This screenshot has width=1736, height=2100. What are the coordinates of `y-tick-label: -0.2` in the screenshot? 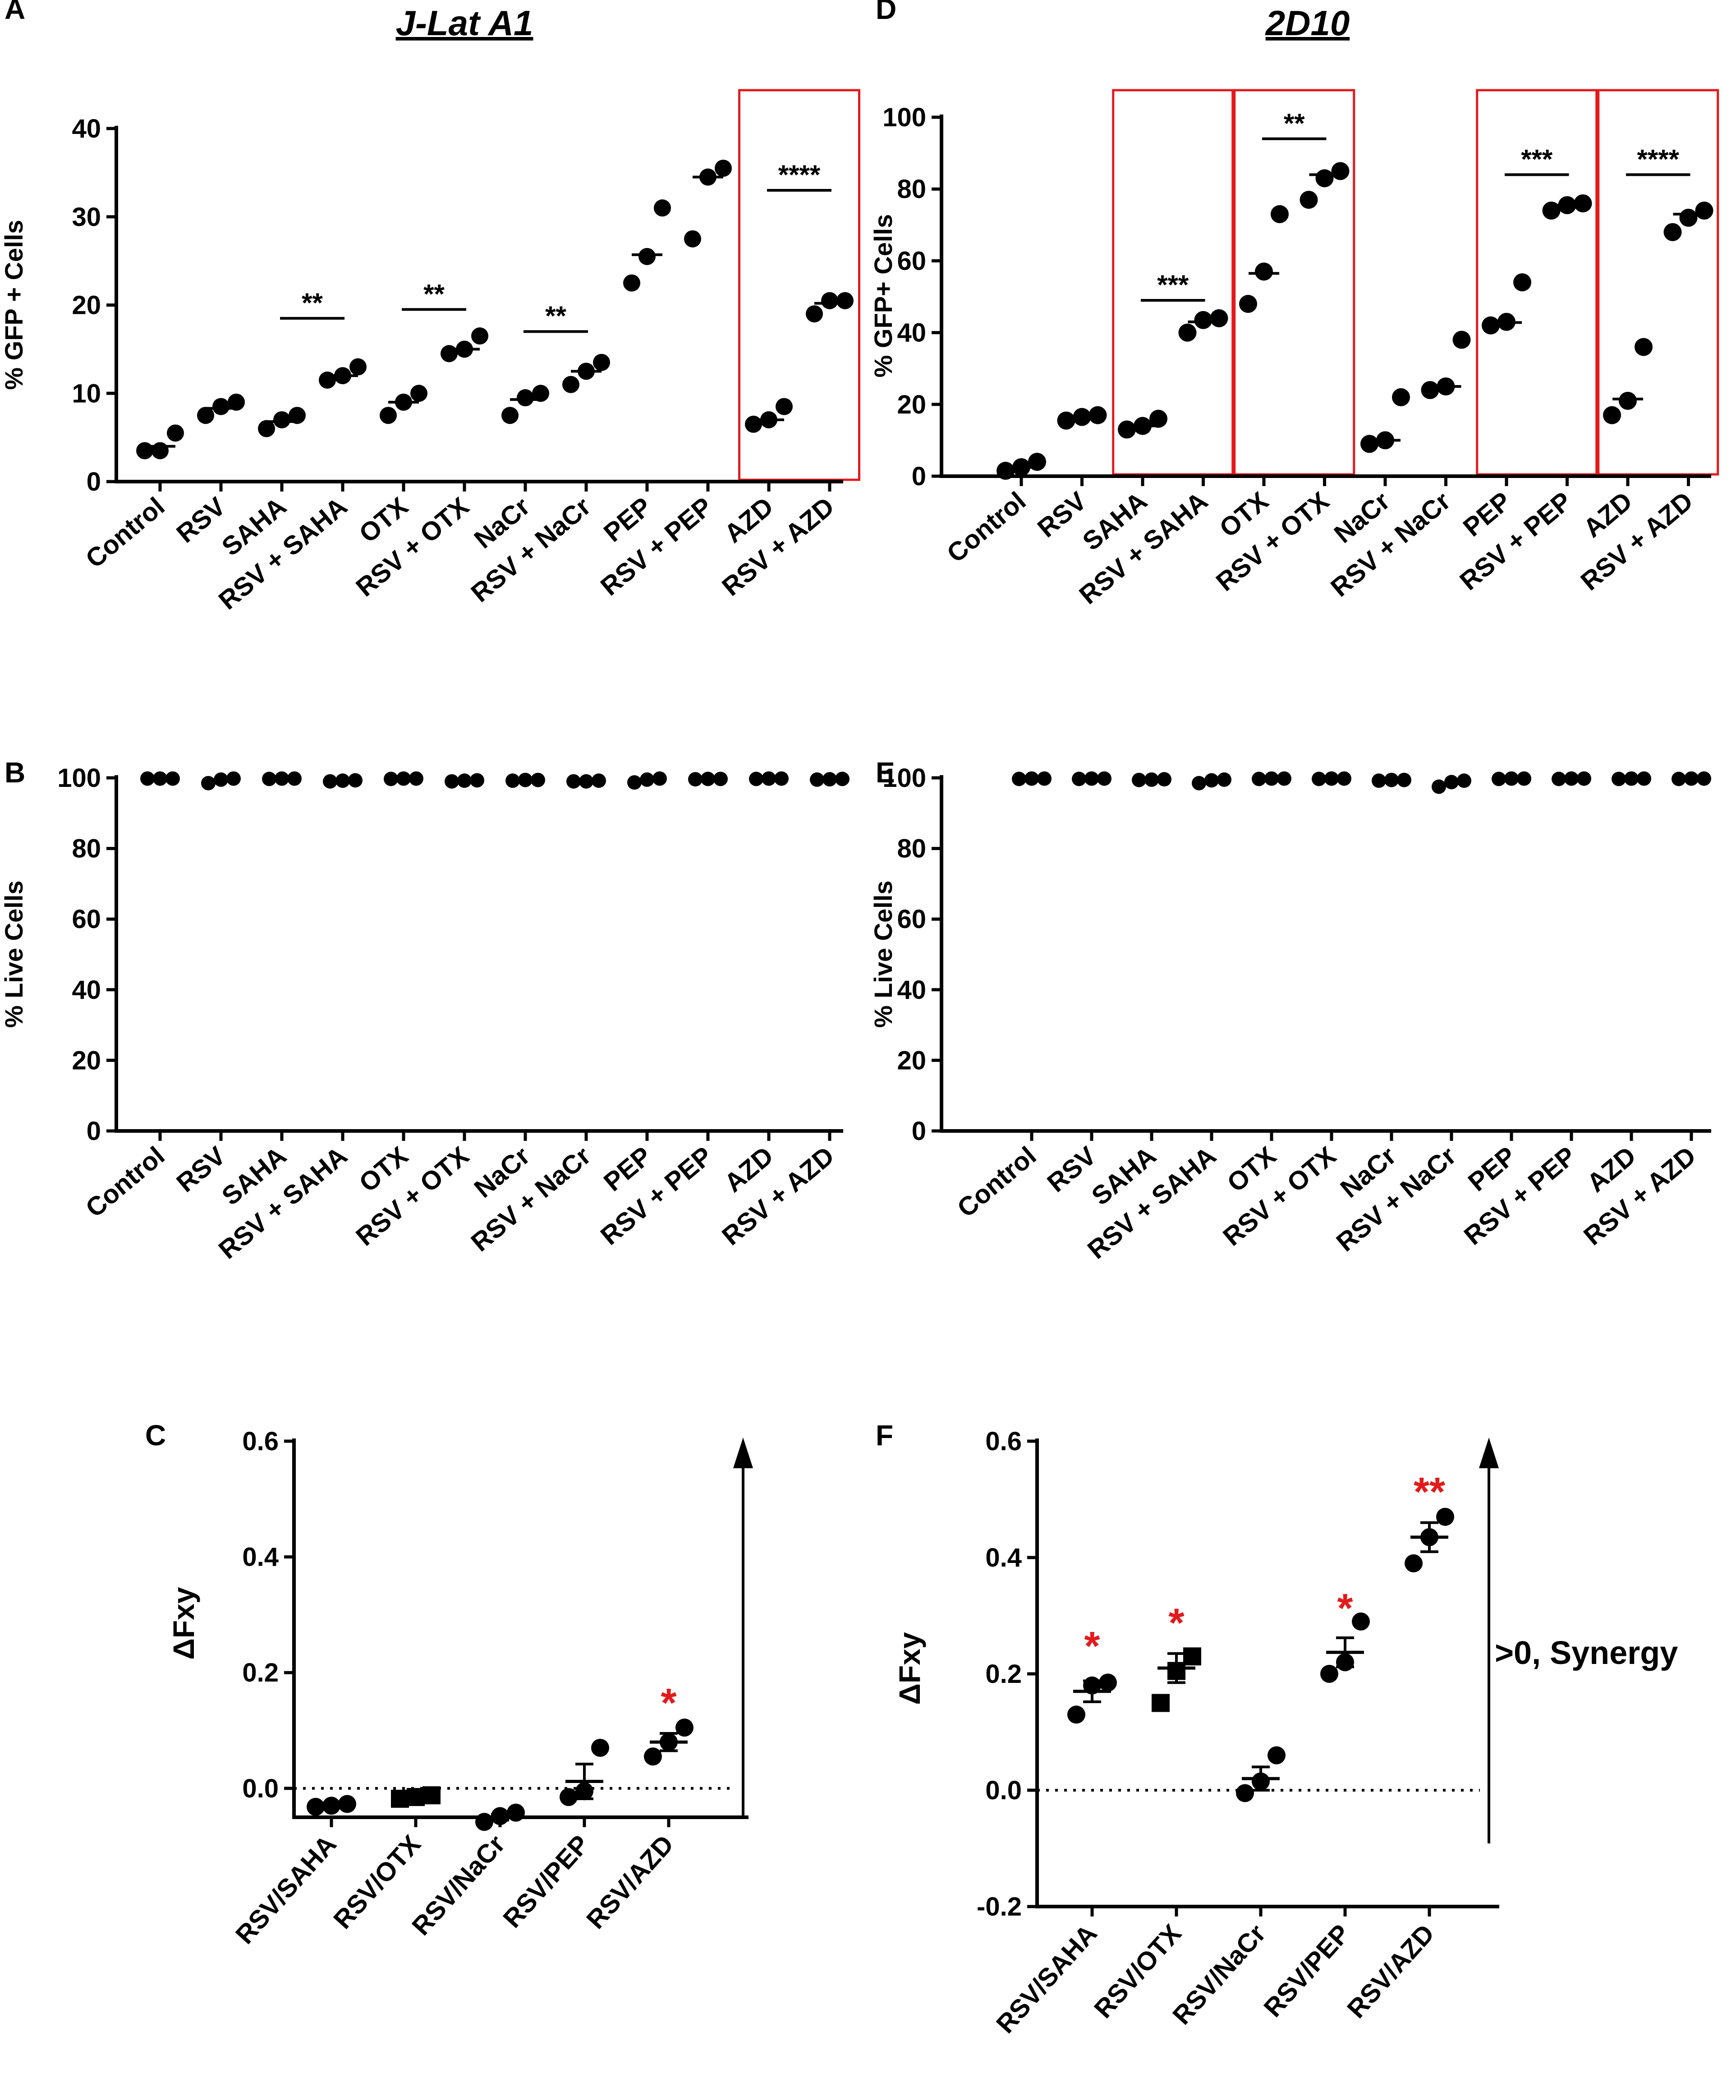 It's located at (1000, 1906).